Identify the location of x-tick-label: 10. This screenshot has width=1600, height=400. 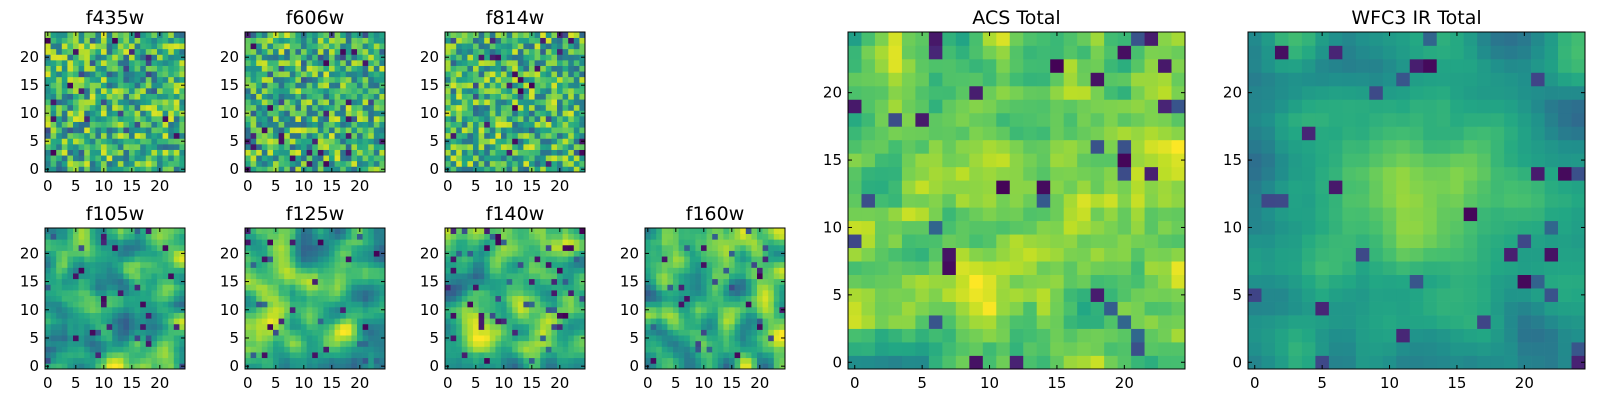
(303, 186).